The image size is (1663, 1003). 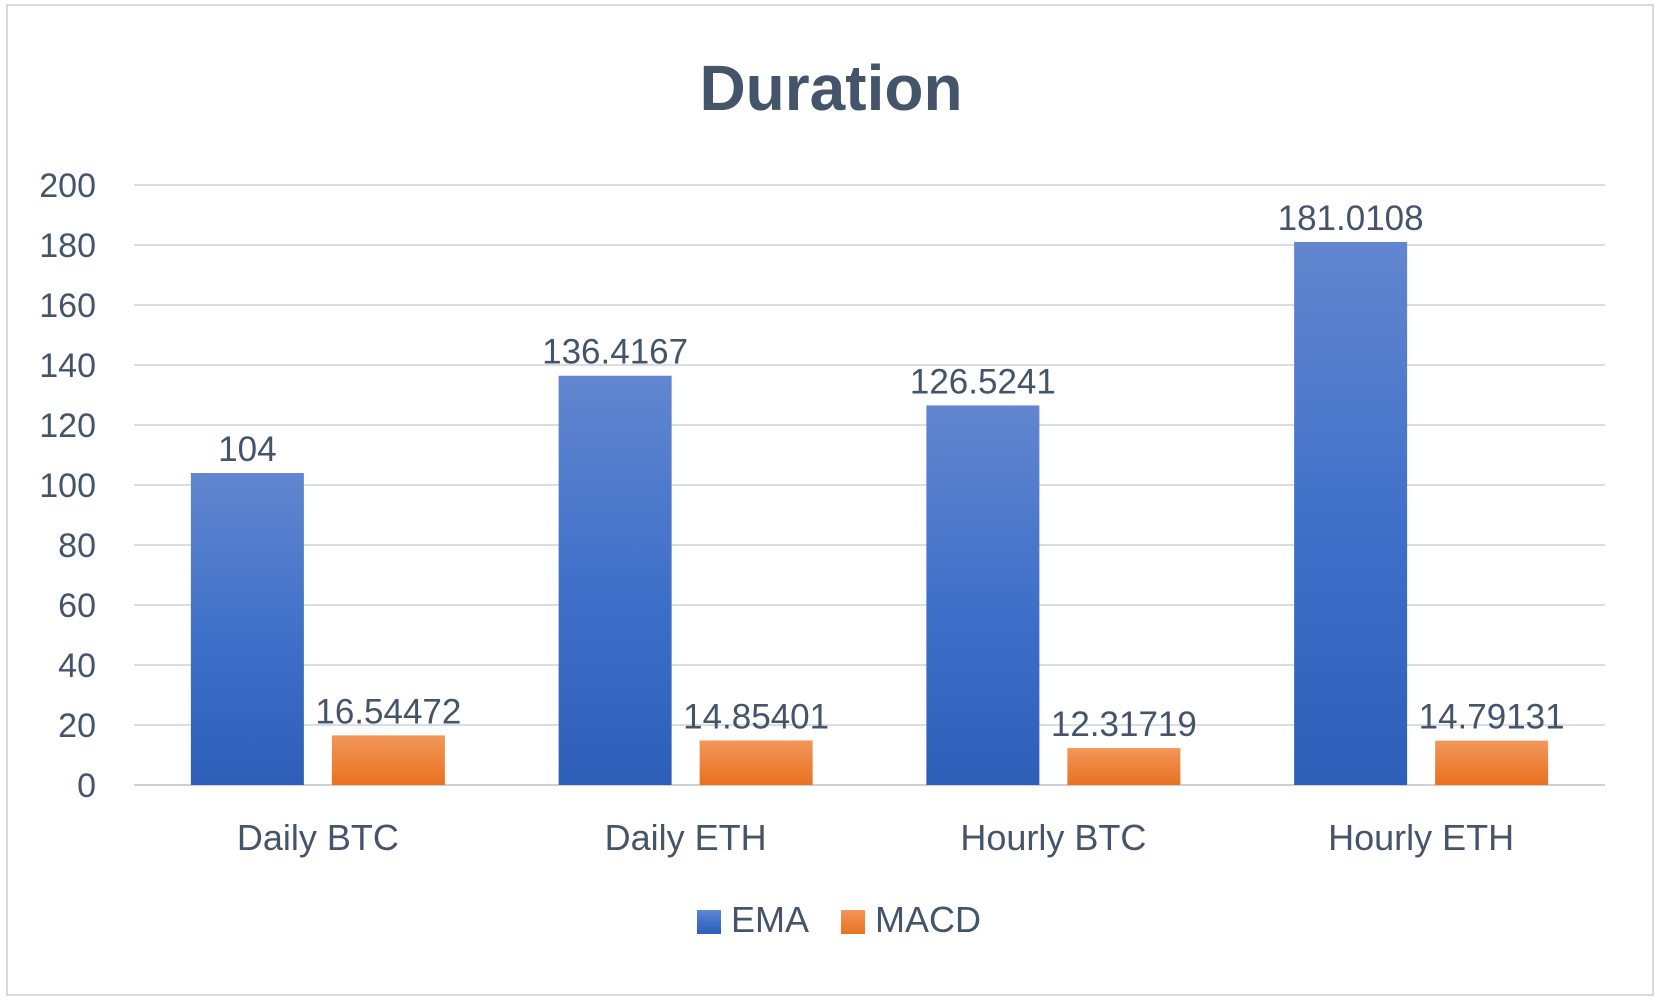 I want to click on legend-item-ema: EMA, so click(x=753, y=919).